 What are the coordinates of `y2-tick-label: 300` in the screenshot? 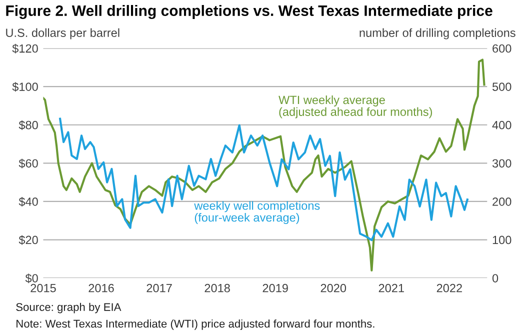 It's located at (502, 163).